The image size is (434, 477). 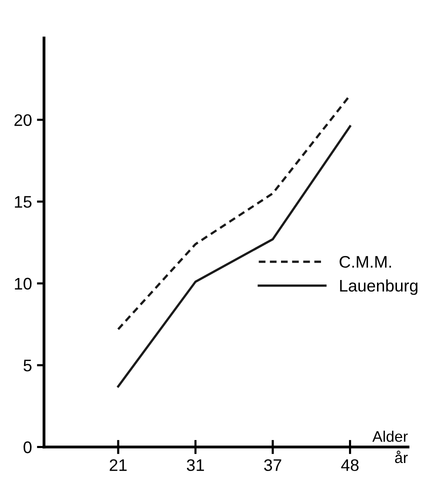 I want to click on y-tick-label: 5, so click(x=28, y=366).